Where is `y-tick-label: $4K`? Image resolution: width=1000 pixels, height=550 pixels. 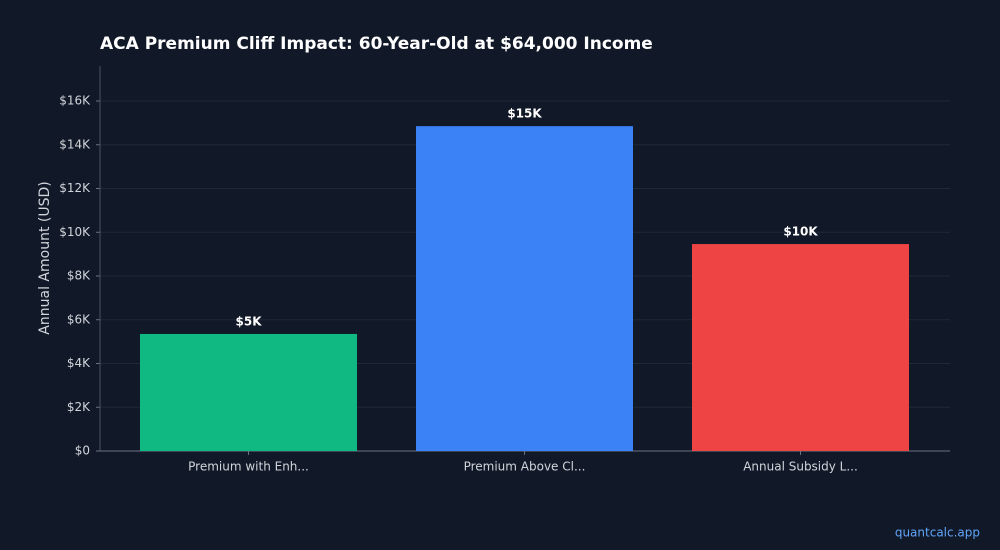 y-tick-label: $4K is located at coordinates (79, 363).